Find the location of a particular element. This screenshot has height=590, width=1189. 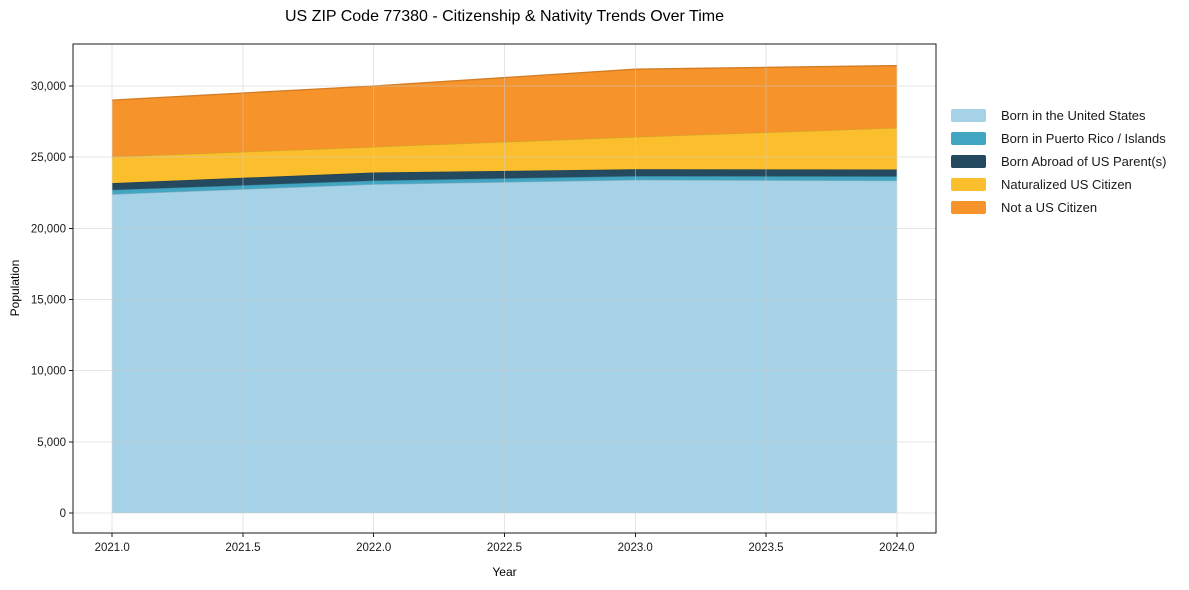

legend-item-naturalized: Naturalized US Citizen is located at coordinates (1058, 184).